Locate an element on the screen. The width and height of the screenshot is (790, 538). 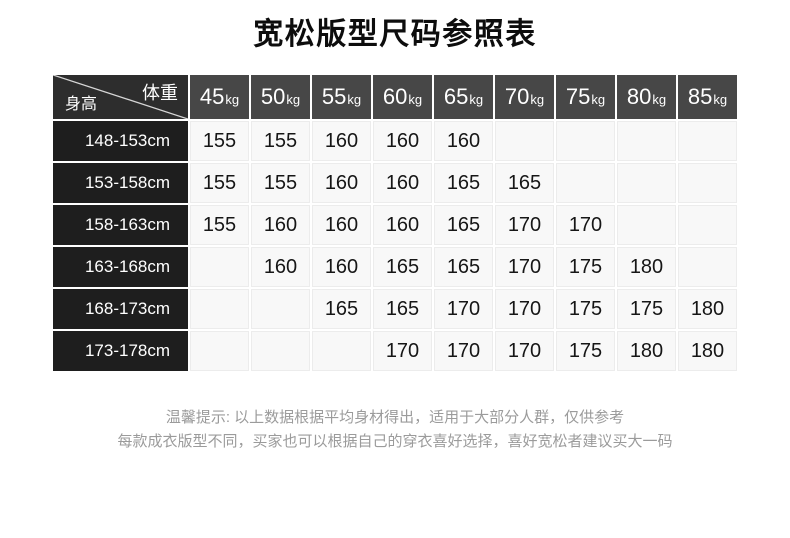
table-row: 153-158cm 155 155 160 160 165 165 is located at coordinates (395, 183).